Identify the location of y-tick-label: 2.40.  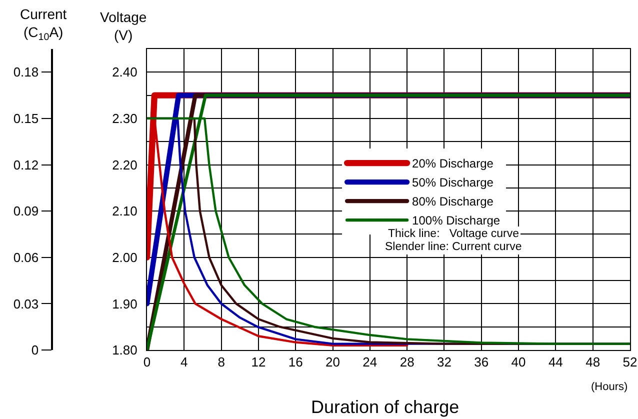
(125, 72).